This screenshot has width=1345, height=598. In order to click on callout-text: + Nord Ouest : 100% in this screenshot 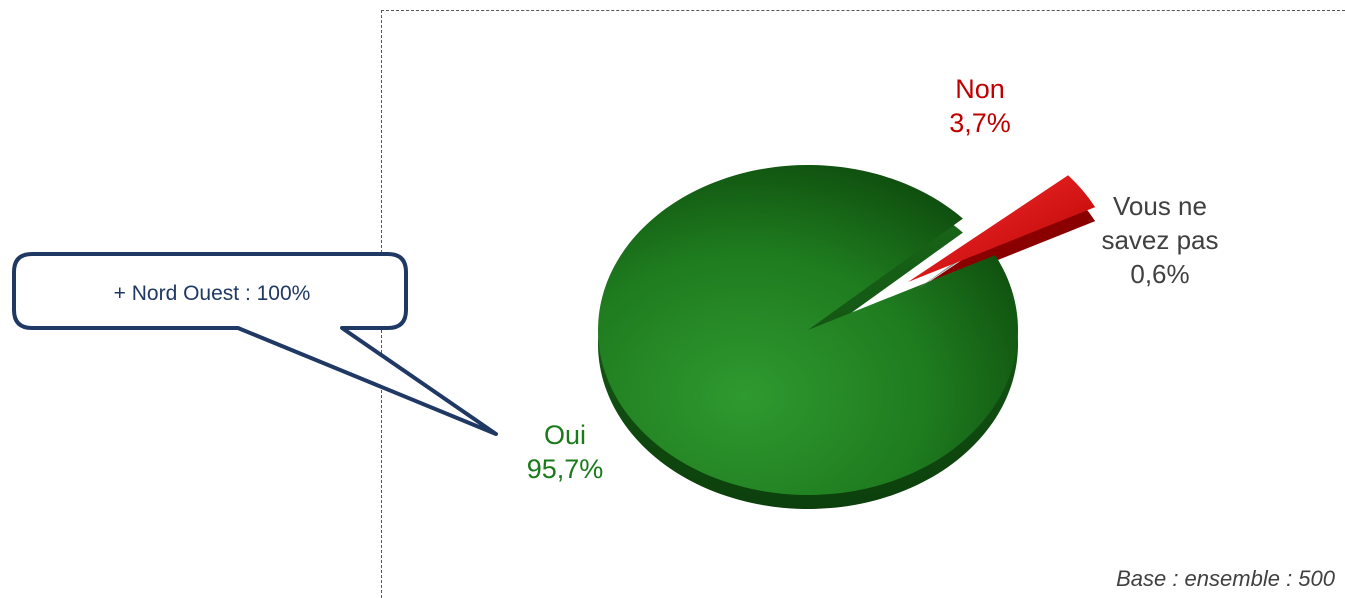, I will do `click(212, 293)`.